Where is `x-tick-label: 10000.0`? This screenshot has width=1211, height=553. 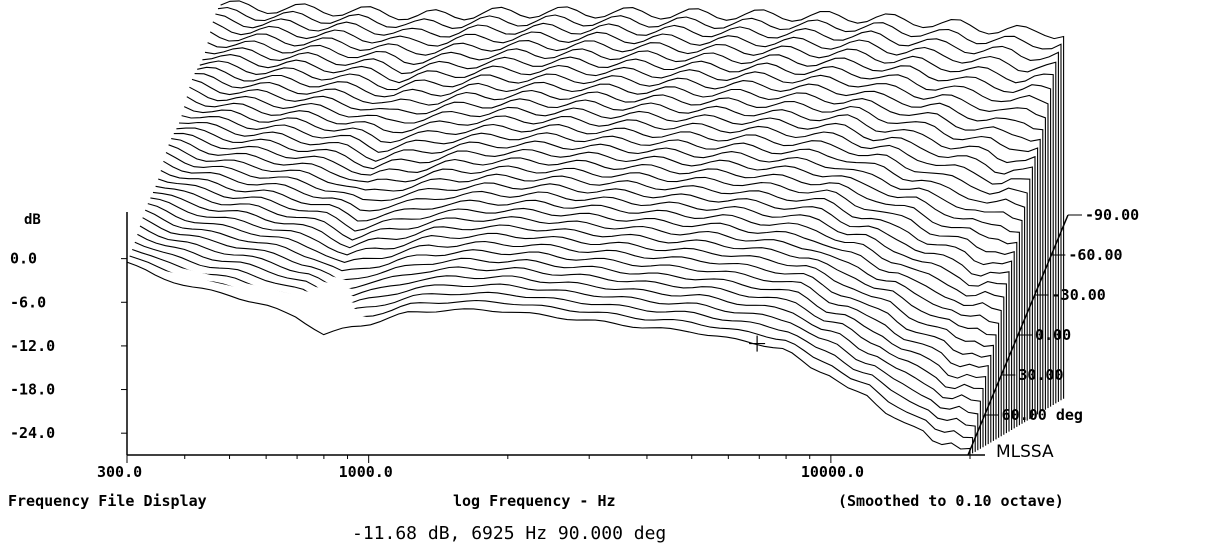 x-tick-label: 10000.0 is located at coordinates (832, 472).